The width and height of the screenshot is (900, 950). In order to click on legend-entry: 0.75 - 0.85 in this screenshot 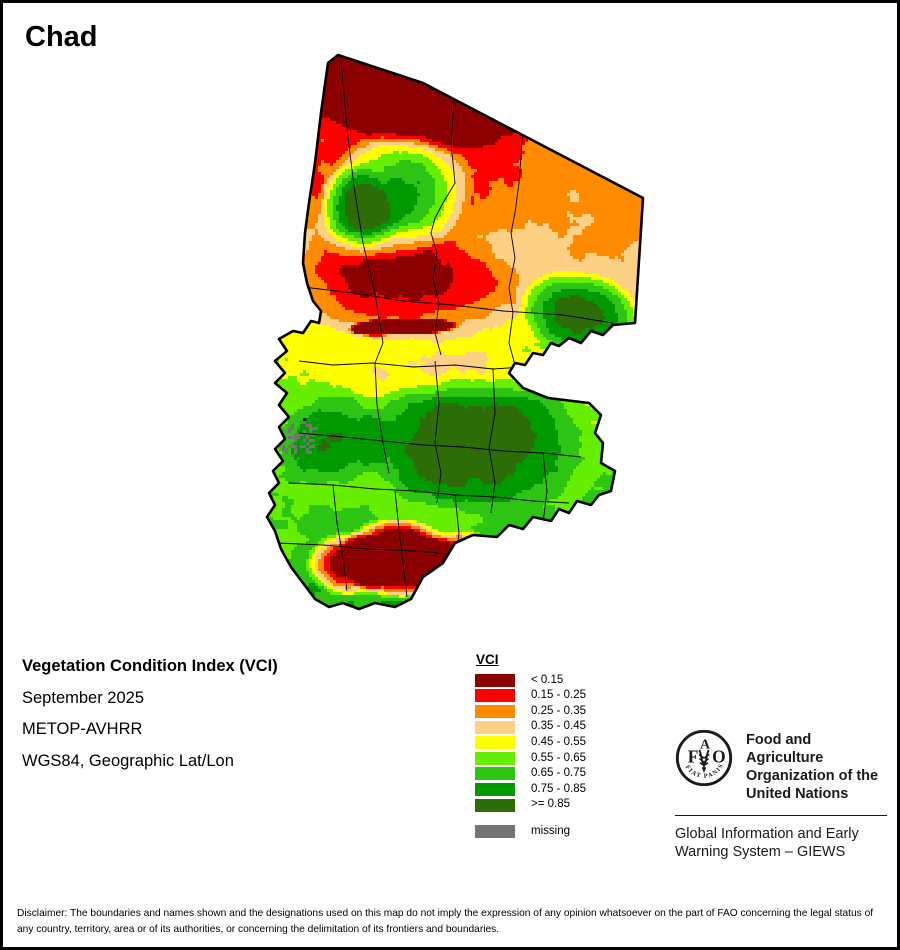, I will do `click(555, 790)`.